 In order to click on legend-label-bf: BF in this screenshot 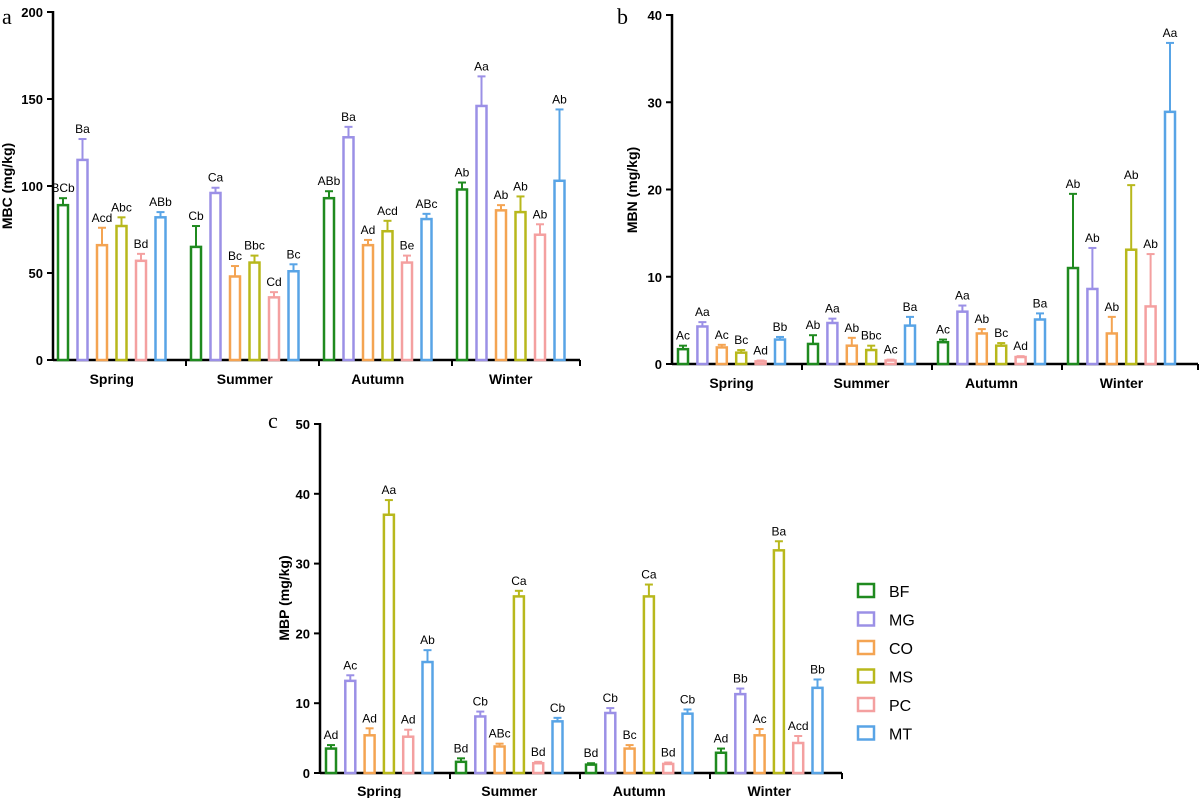, I will do `click(899, 592)`.